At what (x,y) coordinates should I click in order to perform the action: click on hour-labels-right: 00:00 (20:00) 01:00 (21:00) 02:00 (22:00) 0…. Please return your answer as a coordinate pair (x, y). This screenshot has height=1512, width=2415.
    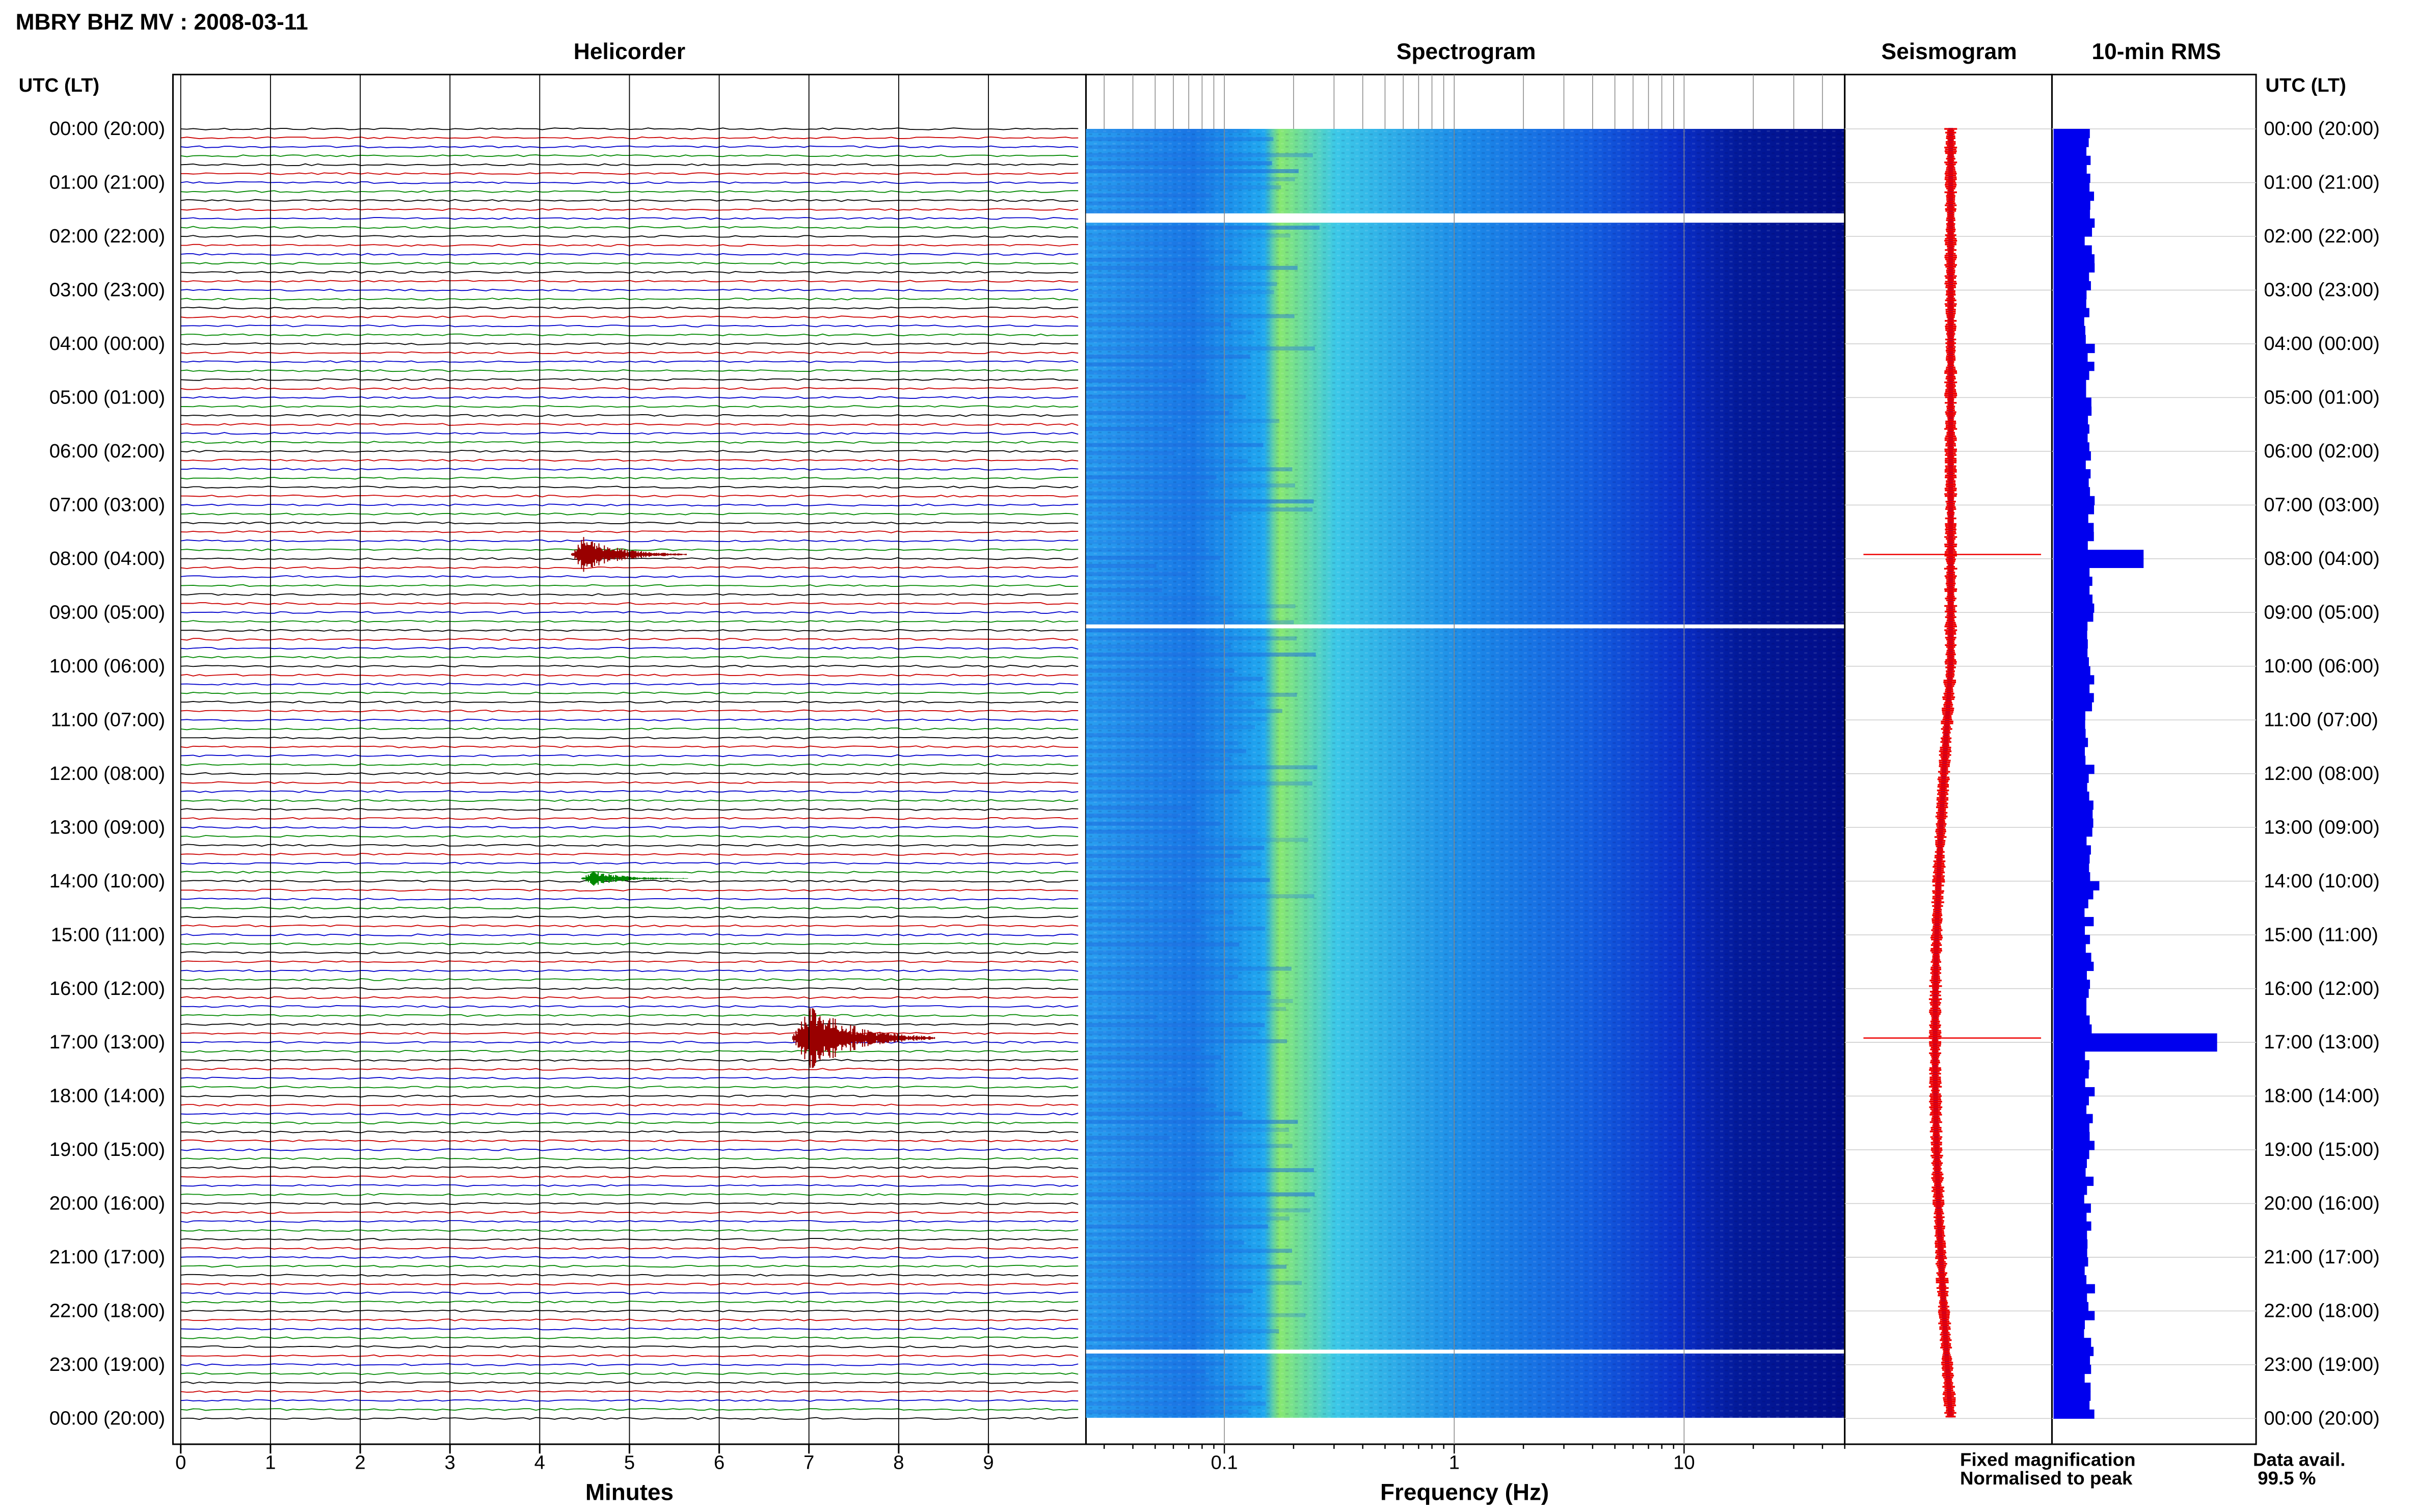
    Looking at the image, I should click on (2321, 773).